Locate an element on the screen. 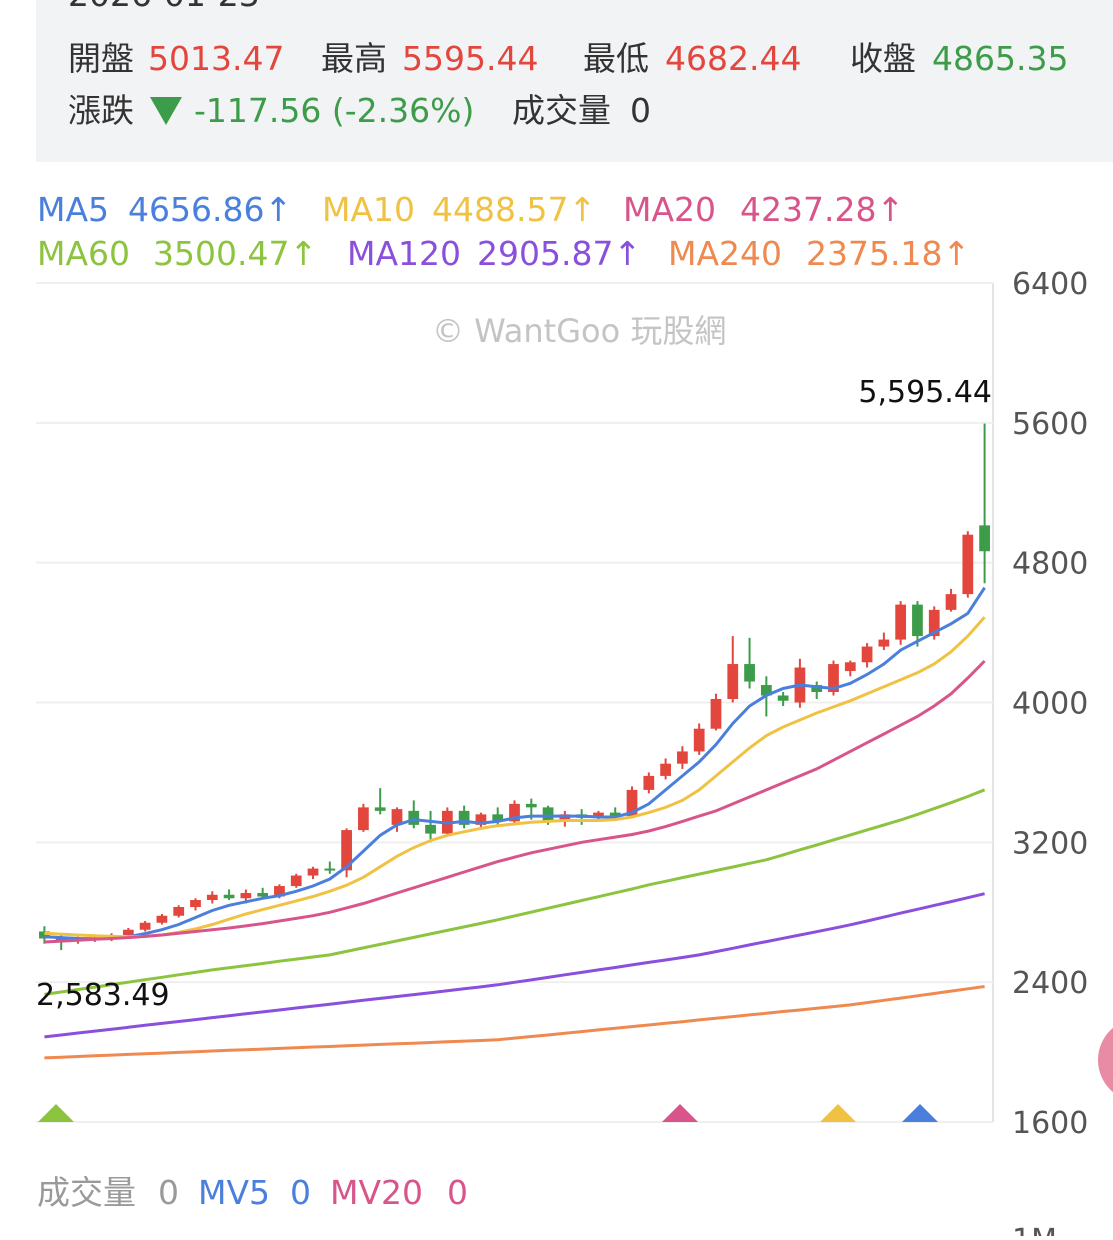 The image size is (1113, 1240). legend-value: 2905.87↑ is located at coordinates (559, 253).